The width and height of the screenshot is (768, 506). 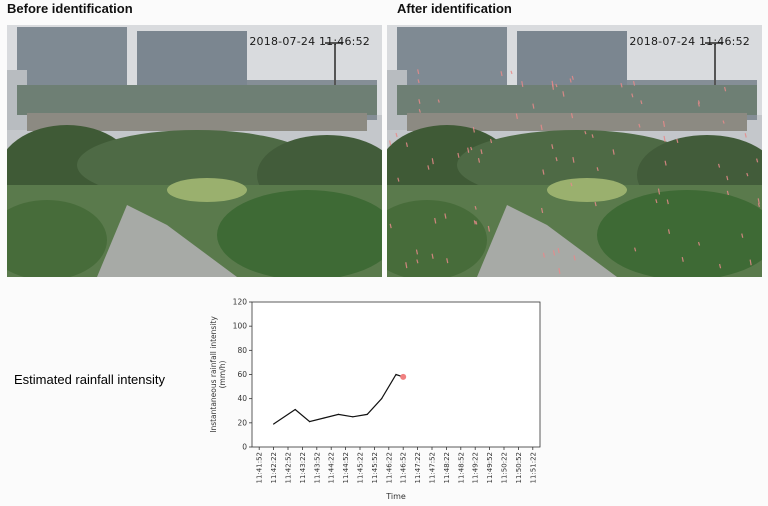 What do you see at coordinates (375, 467) in the screenshot?
I see `x-tick-label: 11:45:52` at bounding box center [375, 467].